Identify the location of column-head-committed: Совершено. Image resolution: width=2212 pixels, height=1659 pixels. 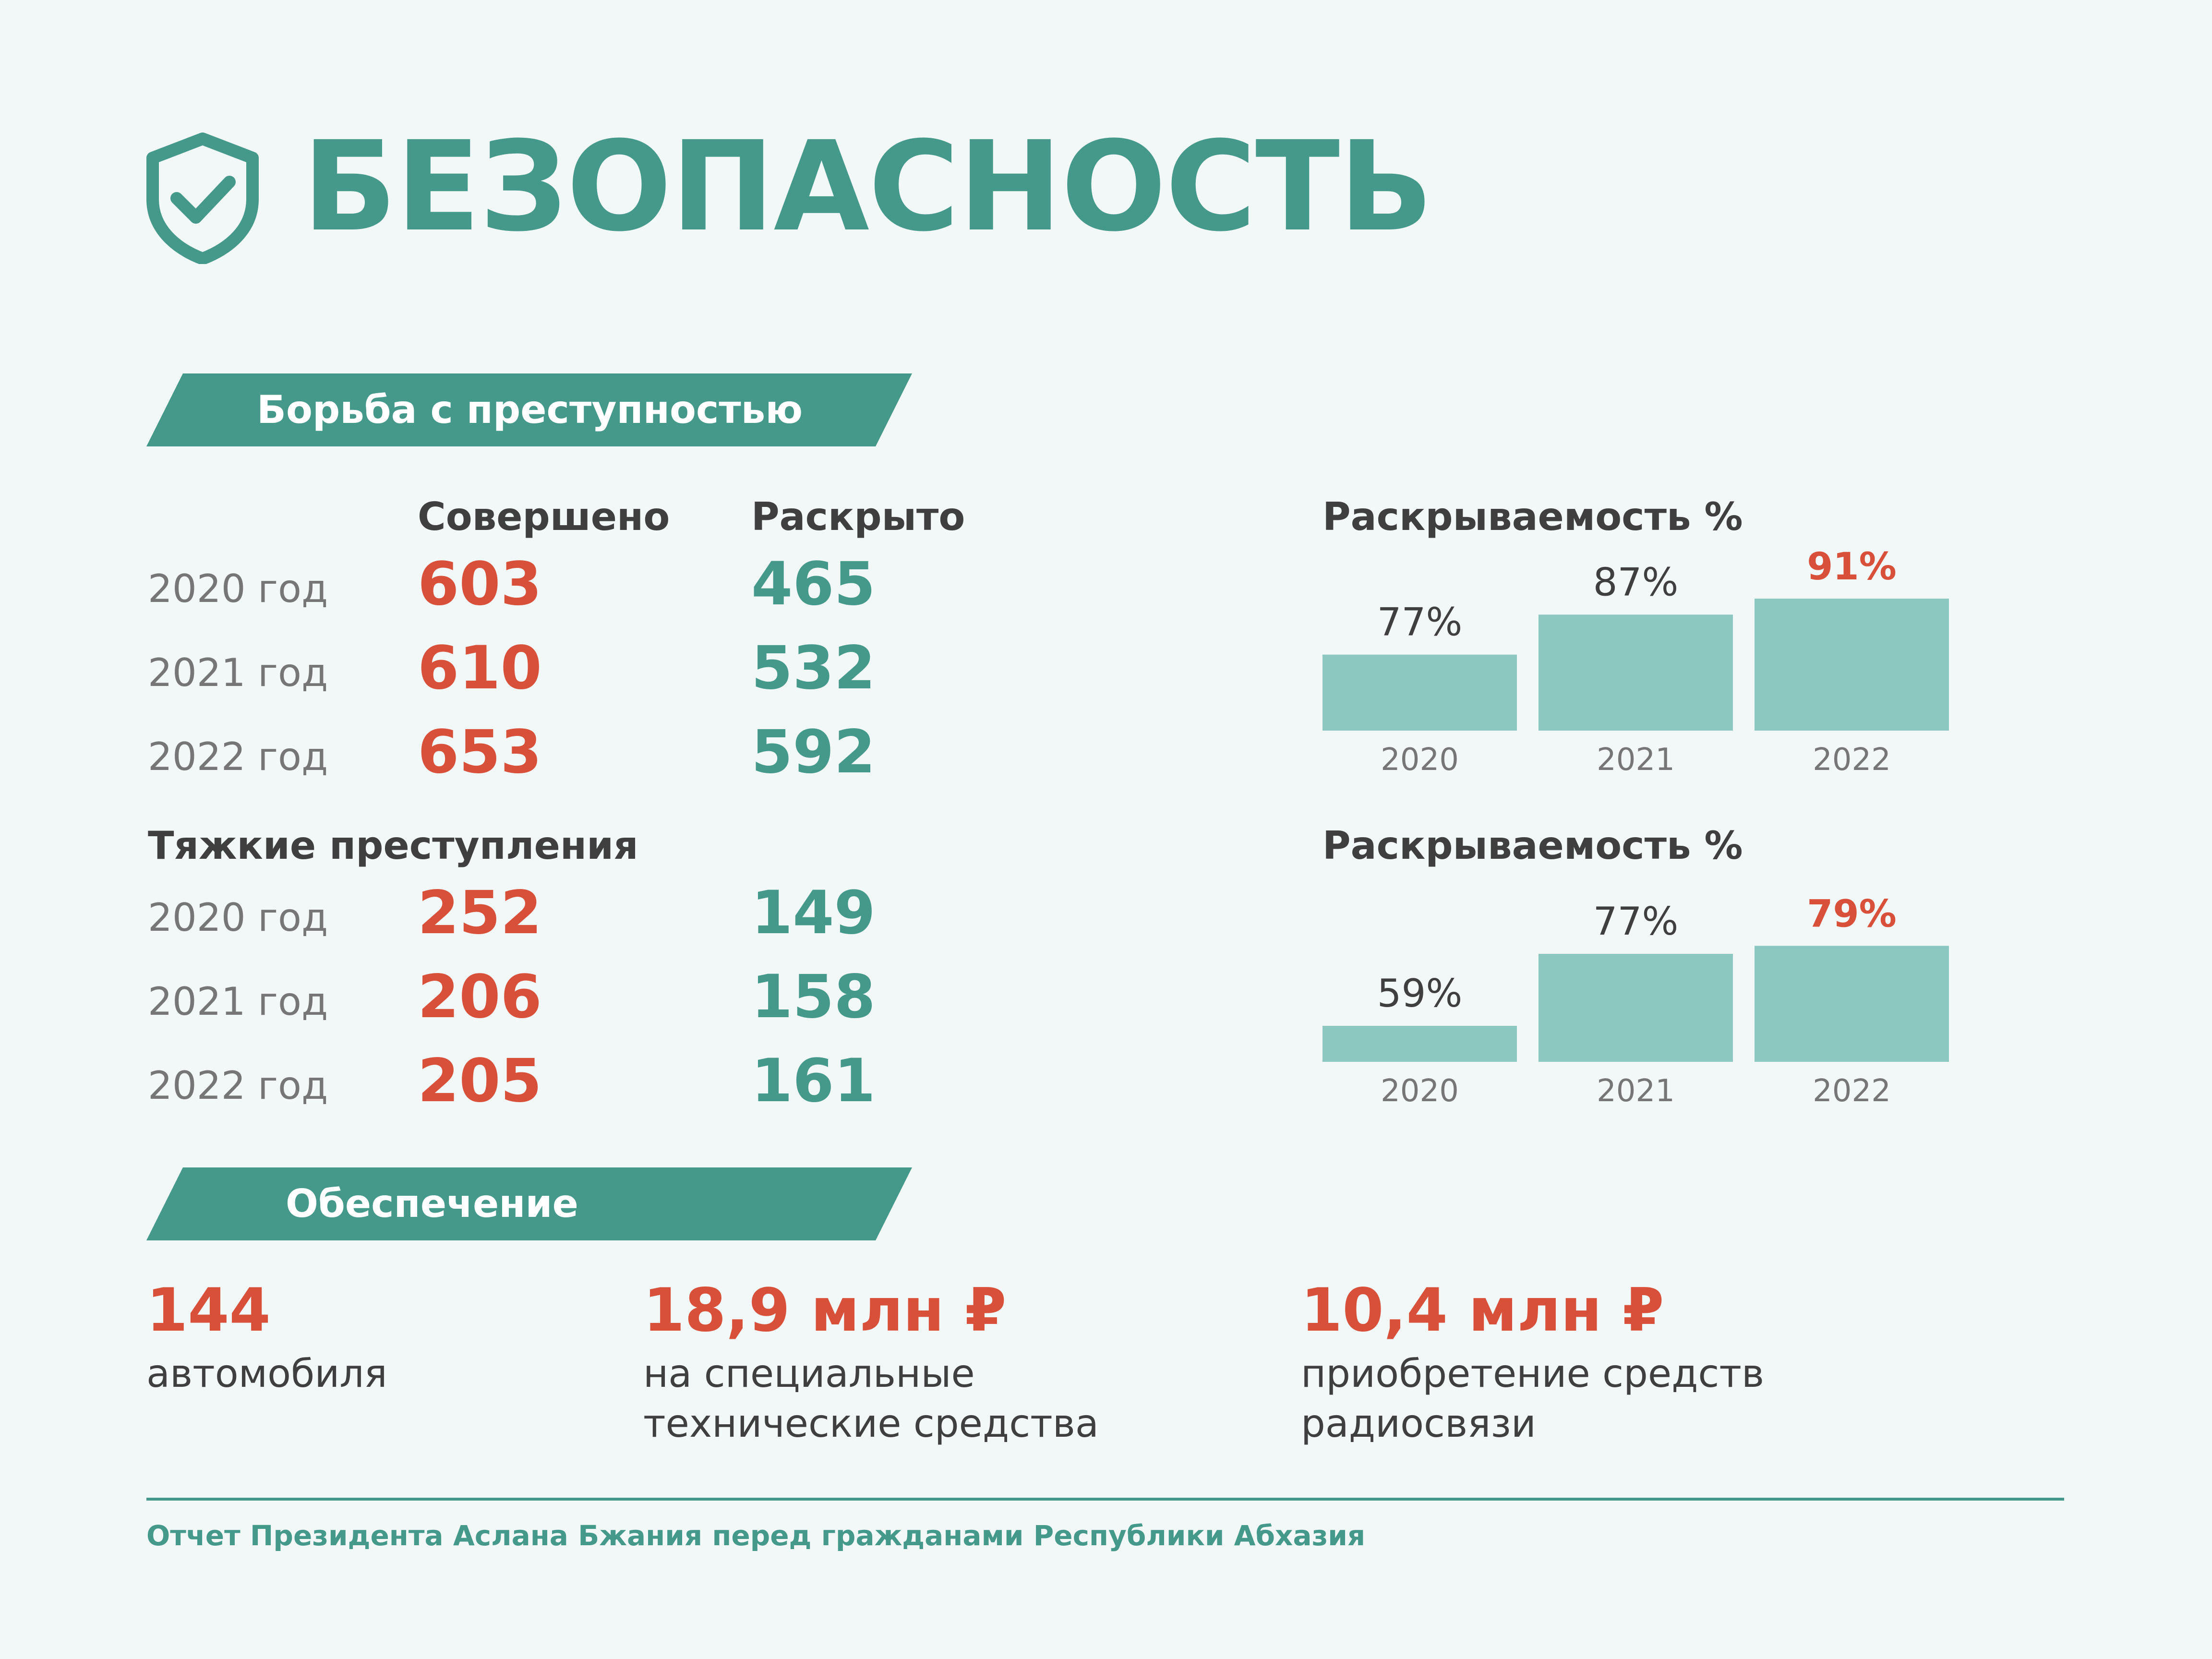
(544, 516).